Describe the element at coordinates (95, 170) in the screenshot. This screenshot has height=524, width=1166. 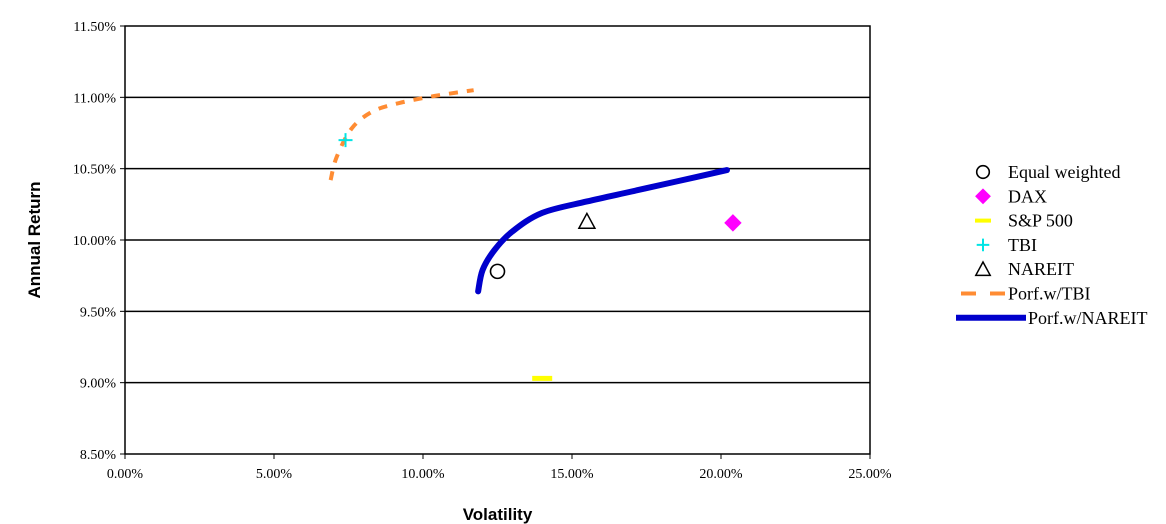
I see `y-tick-label: 10.50%` at that location.